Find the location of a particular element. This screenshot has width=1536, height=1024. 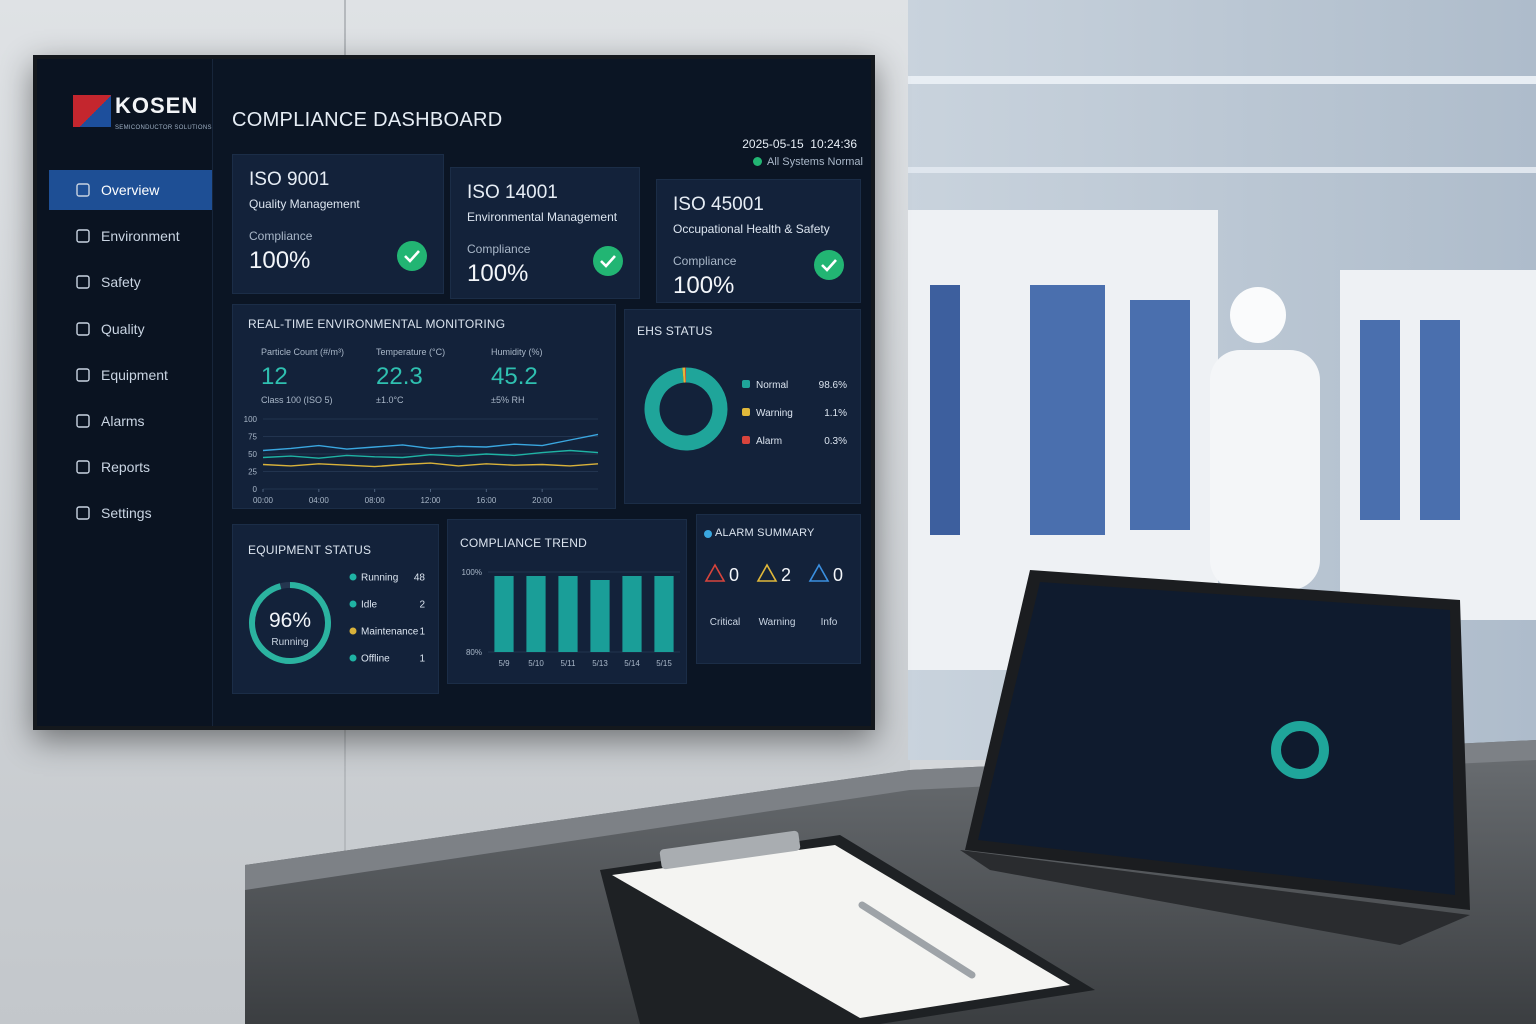

x-tick-label: 5/14 is located at coordinates (632, 663).